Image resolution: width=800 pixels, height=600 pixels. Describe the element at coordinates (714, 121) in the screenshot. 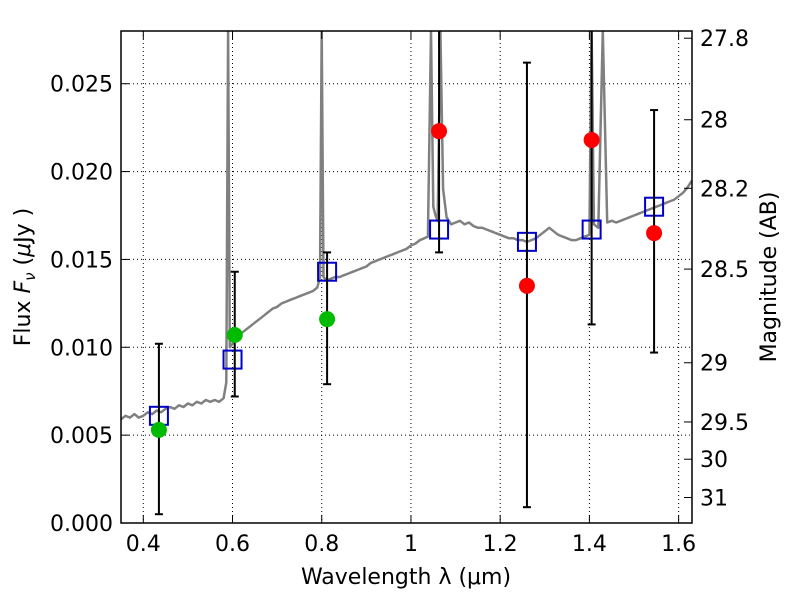

I see `right-tick-label: 28` at that location.